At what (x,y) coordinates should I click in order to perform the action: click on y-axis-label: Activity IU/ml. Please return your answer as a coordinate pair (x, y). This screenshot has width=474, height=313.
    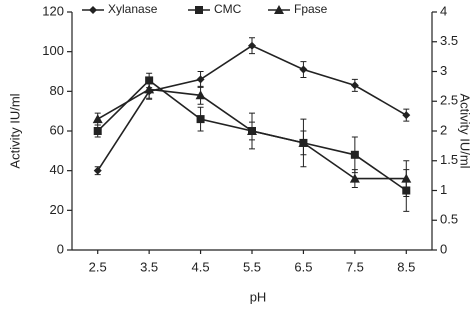
    Looking at the image, I should click on (14, 130).